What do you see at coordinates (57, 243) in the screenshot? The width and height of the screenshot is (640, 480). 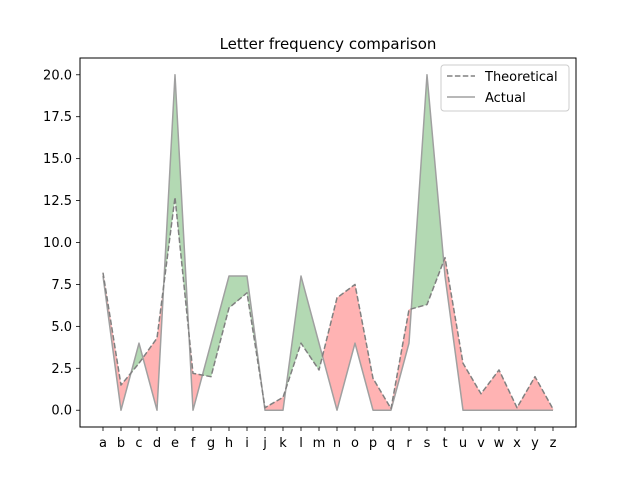 I see `y-tick-label-10.0: 10.0` at bounding box center [57, 243].